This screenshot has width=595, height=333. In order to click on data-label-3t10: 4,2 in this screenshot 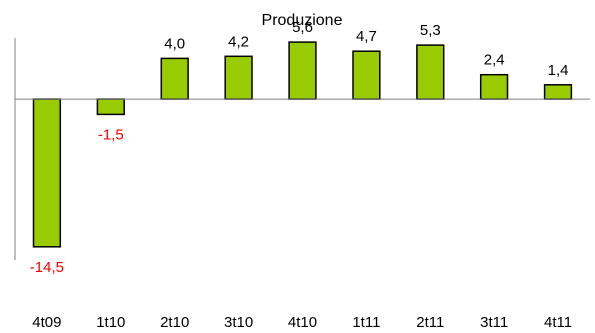, I will do `click(238, 41)`.